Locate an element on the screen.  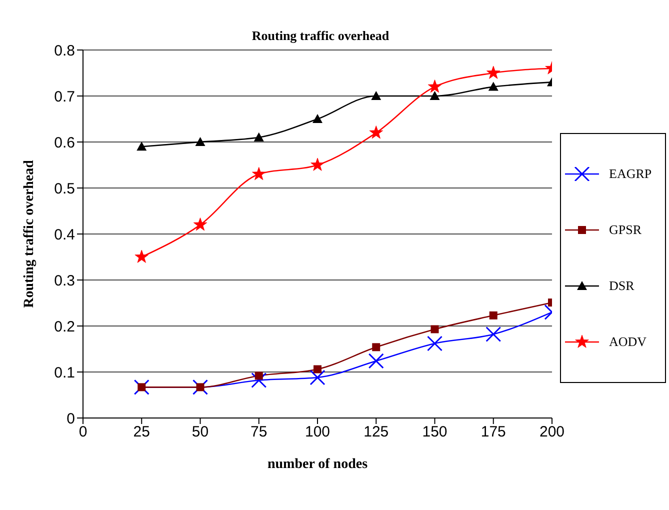
x-tick-label: 175 is located at coordinates (493, 432).